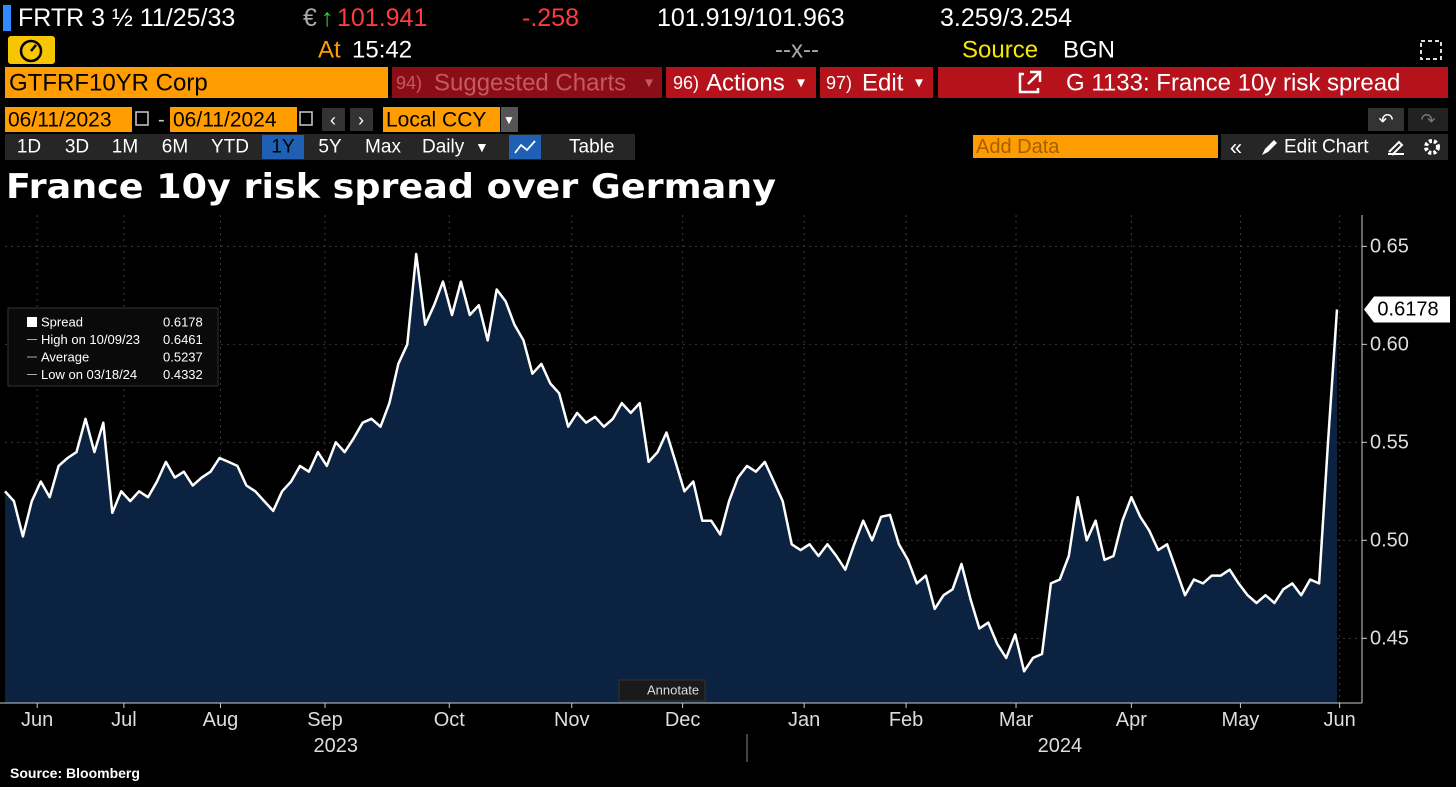 The width and height of the screenshot is (1456, 787). I want to click on undo-icon: ↶, so click(1385, 120).